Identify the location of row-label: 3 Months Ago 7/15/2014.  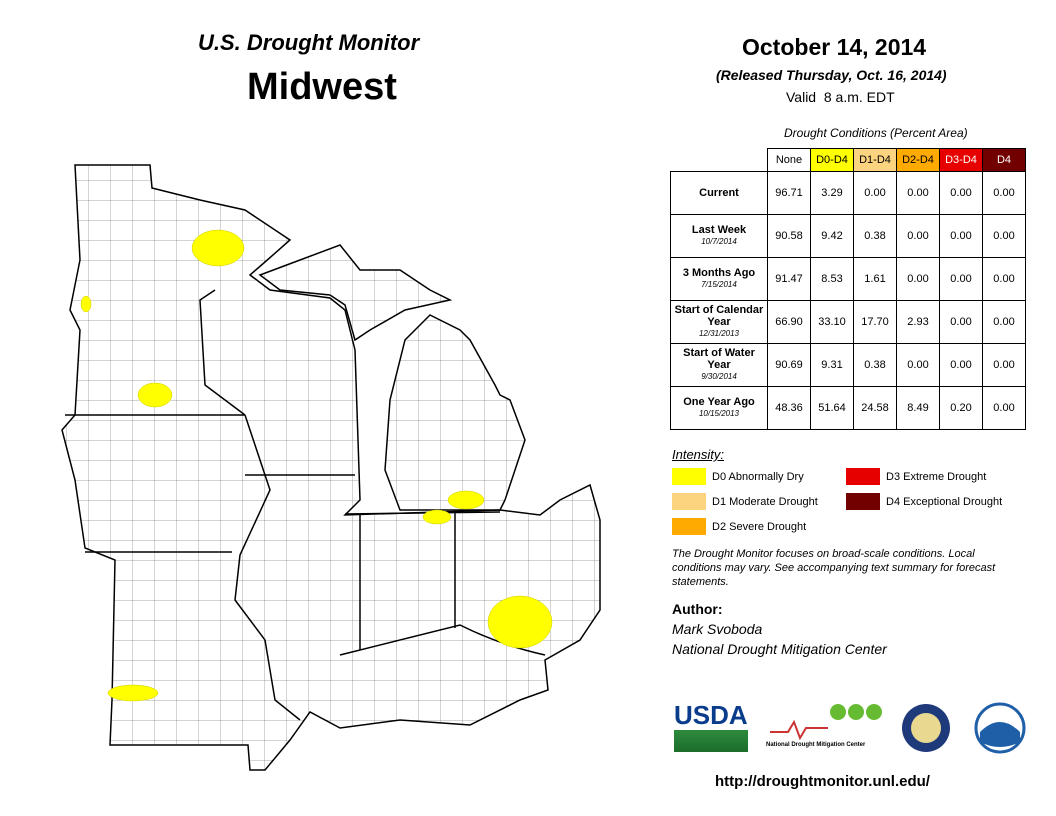
(719, 279).